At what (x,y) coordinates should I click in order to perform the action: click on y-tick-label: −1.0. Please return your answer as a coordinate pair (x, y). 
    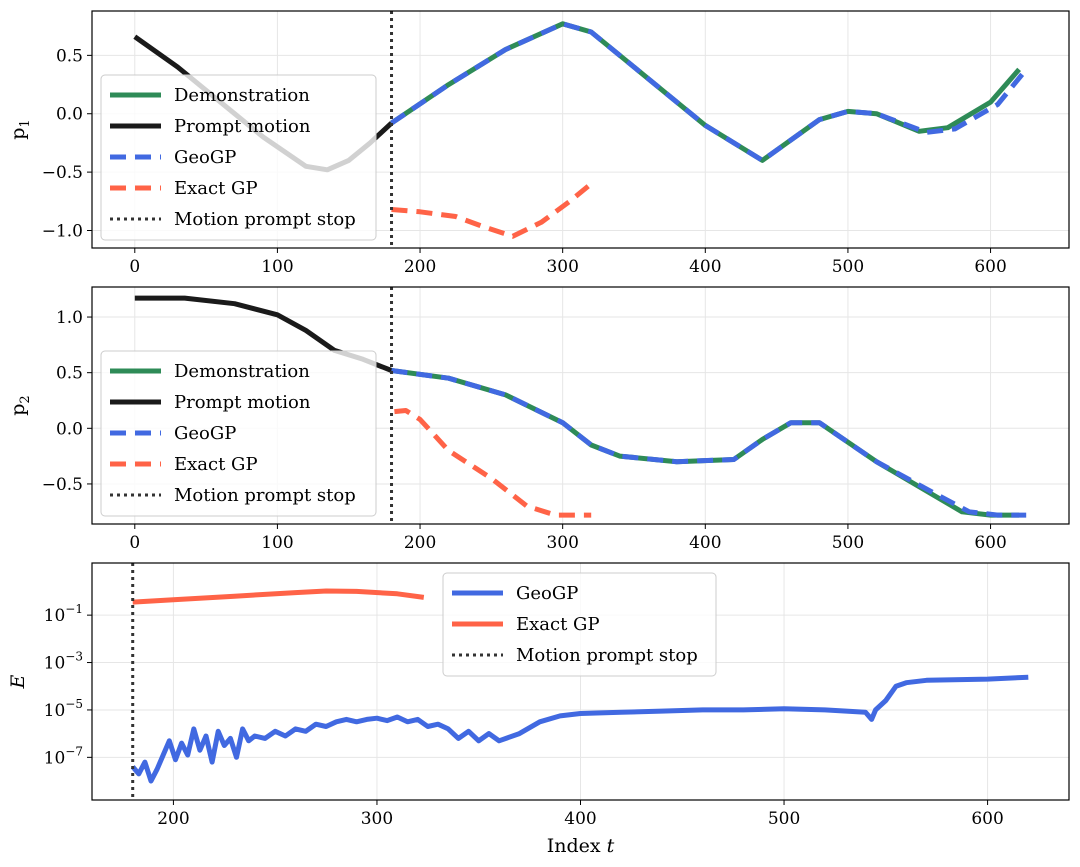
    Looking at the image, I should click on (62, 231).